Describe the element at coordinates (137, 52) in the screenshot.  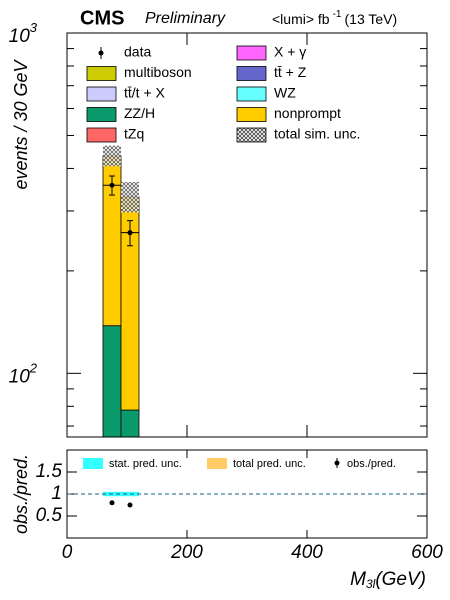
I see `legend-label: data` at that location.